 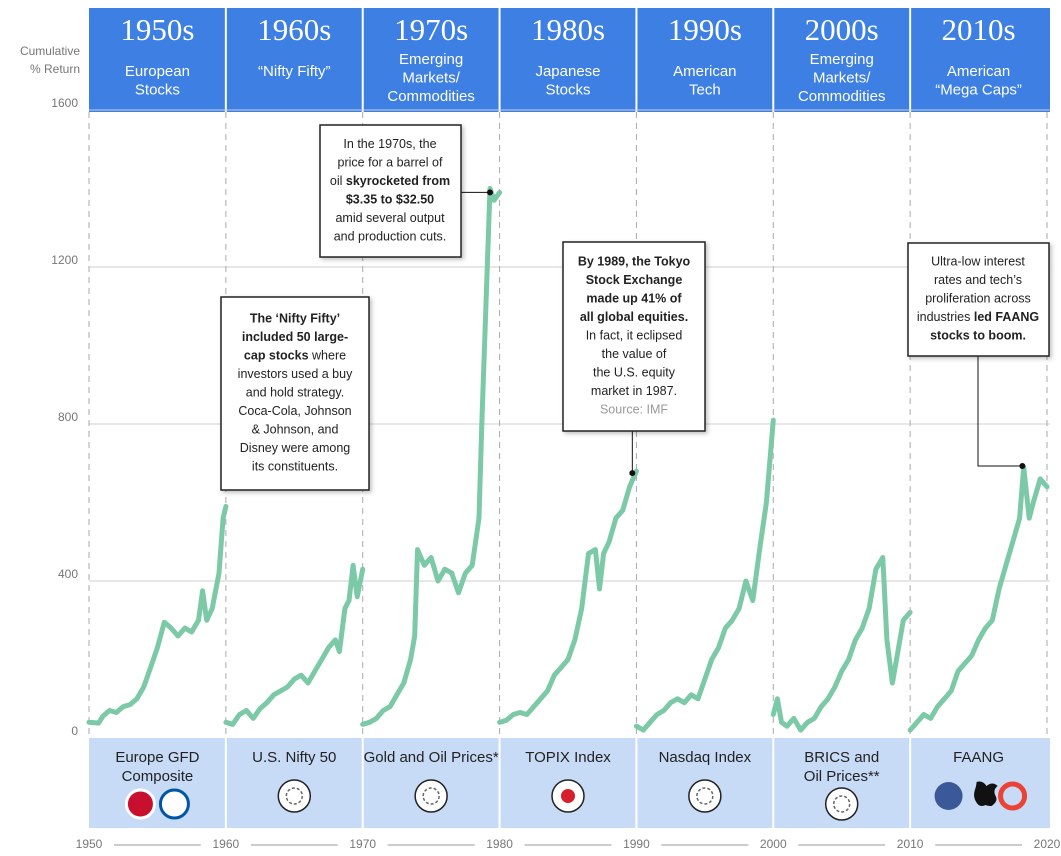 I want to click on index-name: Gold and Oil Prices*, so click(x=431, y=757).